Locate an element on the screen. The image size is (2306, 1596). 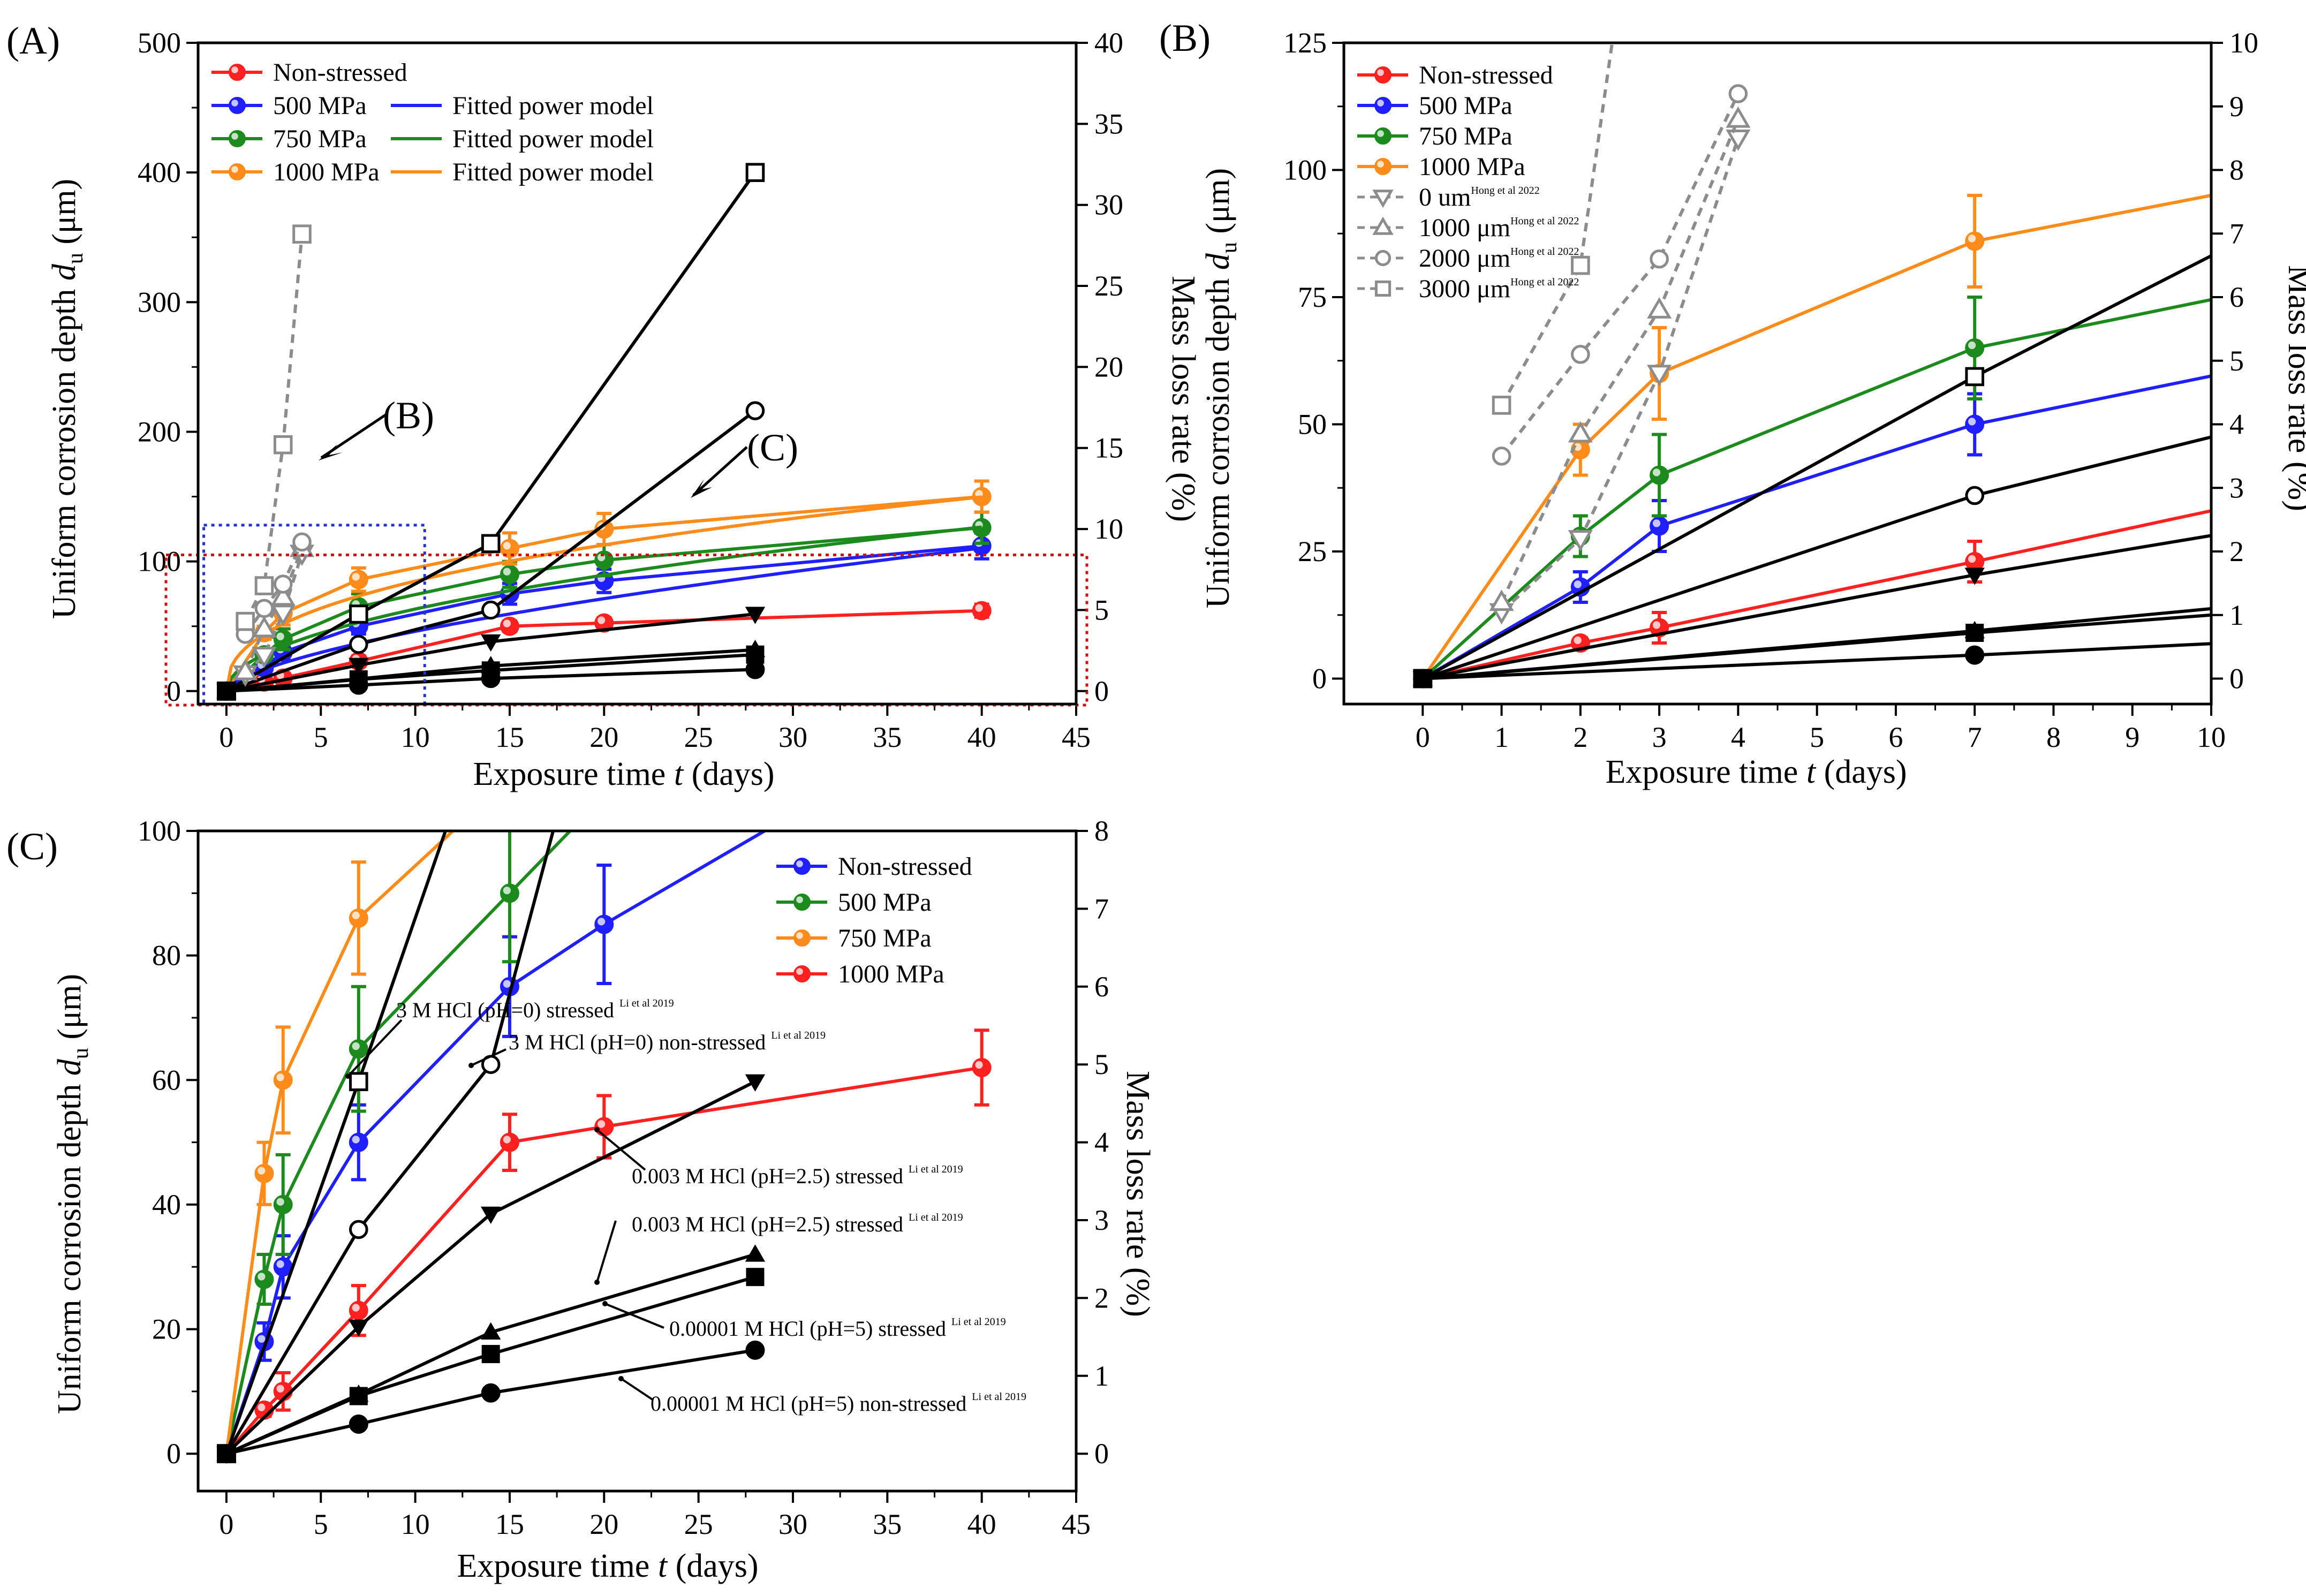
panel-b-legend-item: 1000 μmHong et al 2022 is located at coordinates (1468, 228).